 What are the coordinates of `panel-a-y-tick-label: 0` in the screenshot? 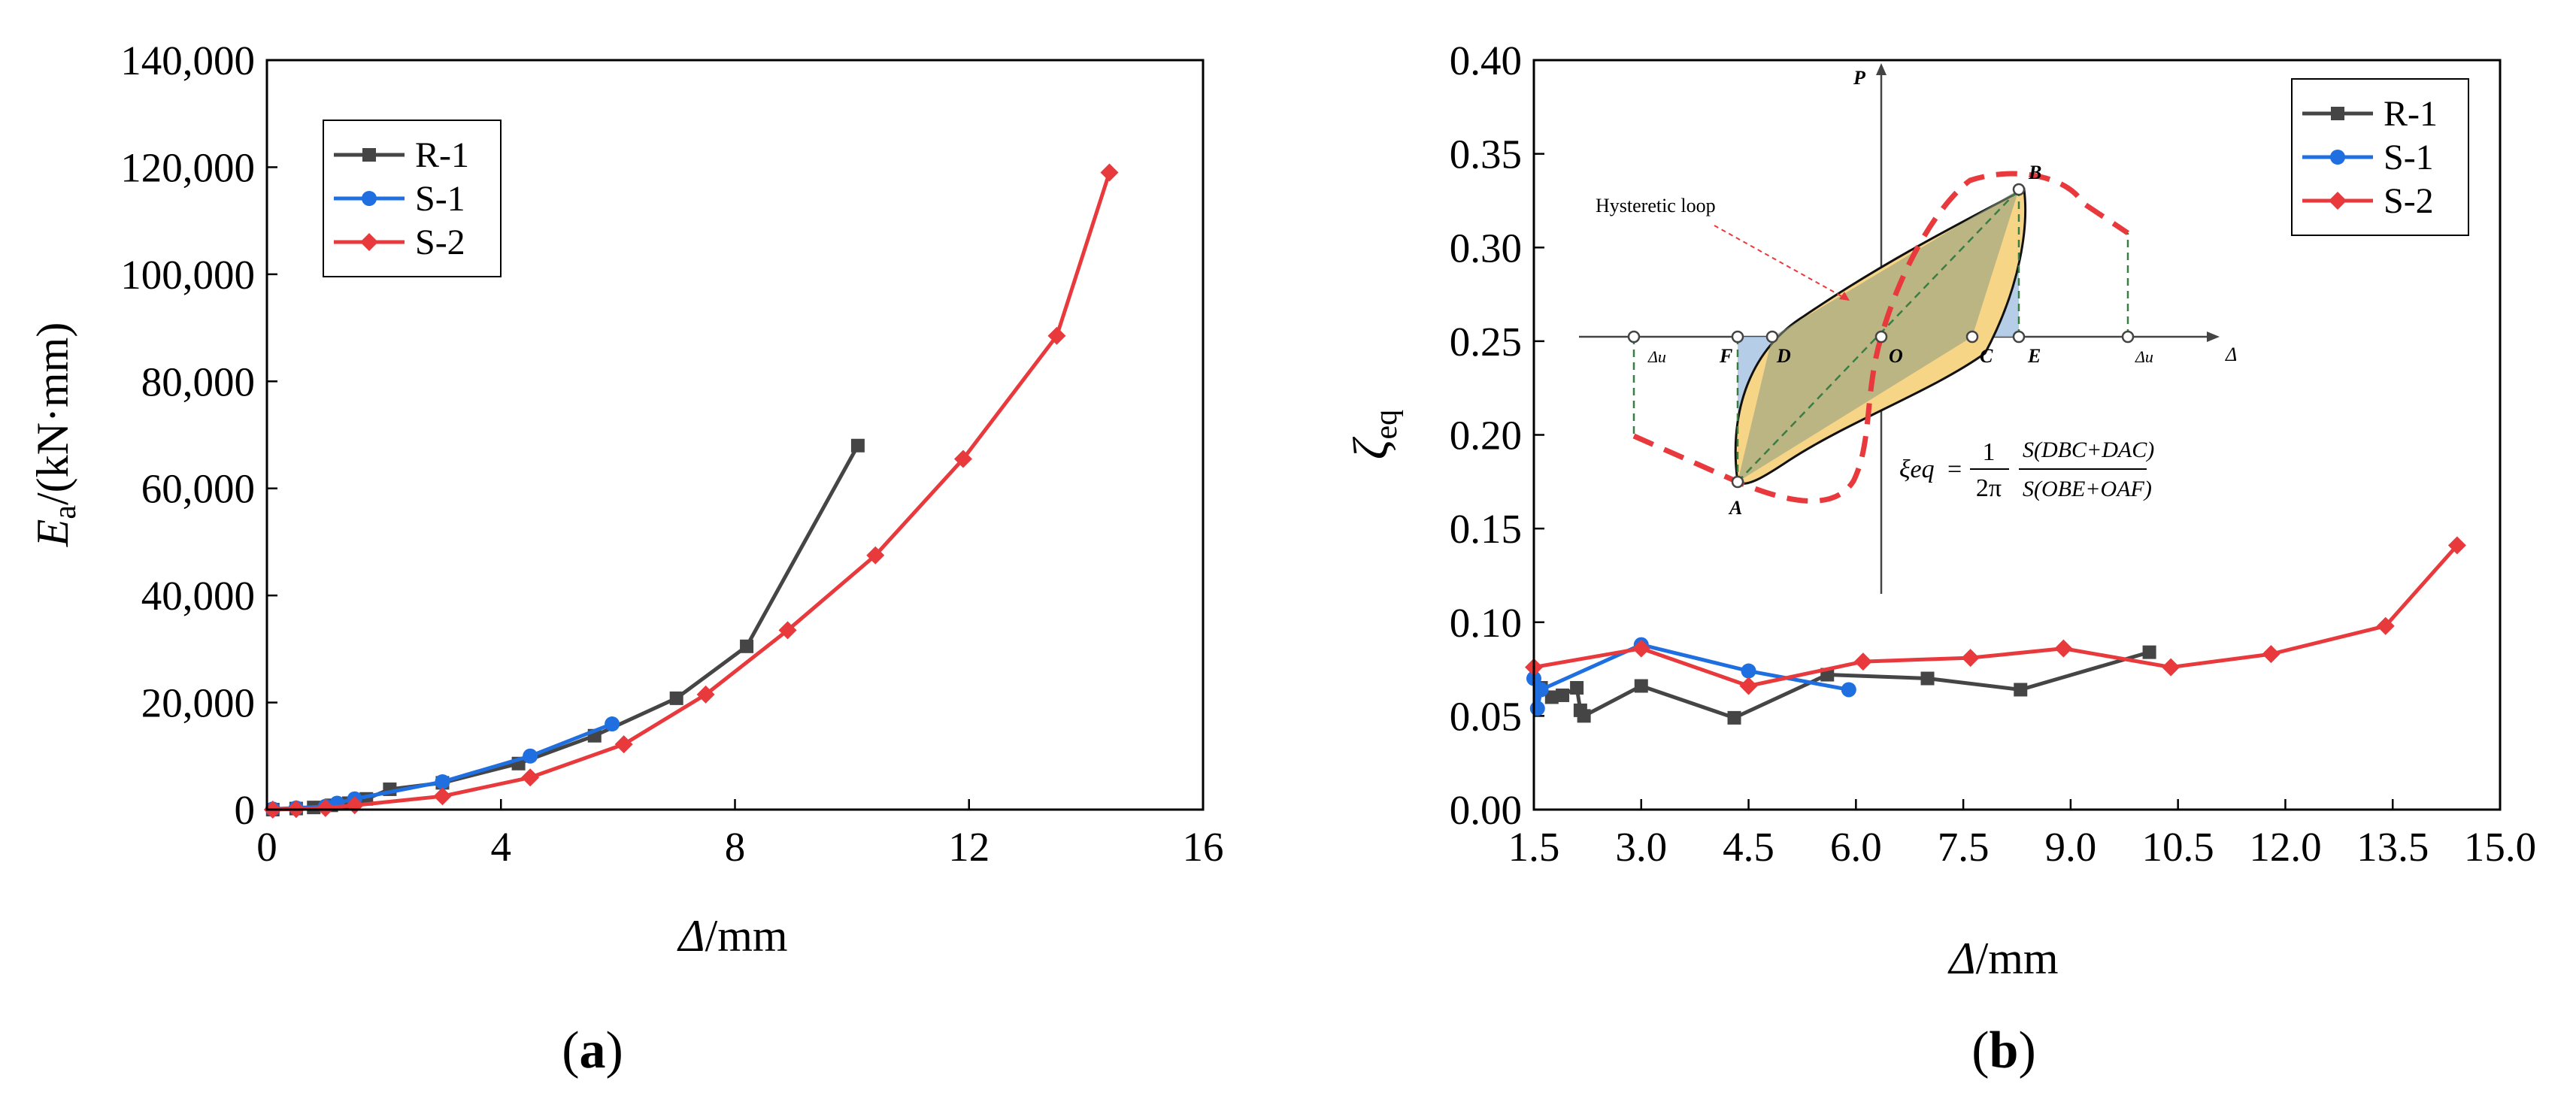 It's located at (245, 810).